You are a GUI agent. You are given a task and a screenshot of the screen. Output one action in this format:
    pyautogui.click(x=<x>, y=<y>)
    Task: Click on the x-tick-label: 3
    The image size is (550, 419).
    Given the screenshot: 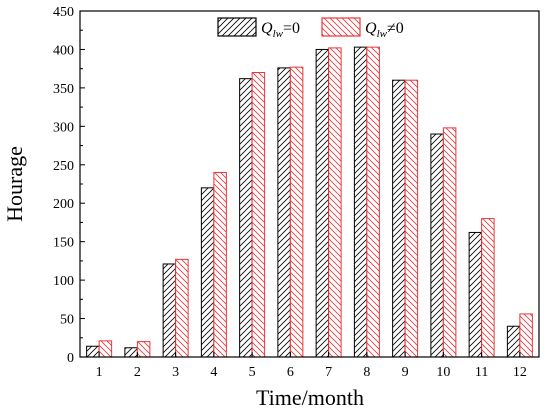 What is the action you would take?
    pyautogui.click(x=175, y=372)
    